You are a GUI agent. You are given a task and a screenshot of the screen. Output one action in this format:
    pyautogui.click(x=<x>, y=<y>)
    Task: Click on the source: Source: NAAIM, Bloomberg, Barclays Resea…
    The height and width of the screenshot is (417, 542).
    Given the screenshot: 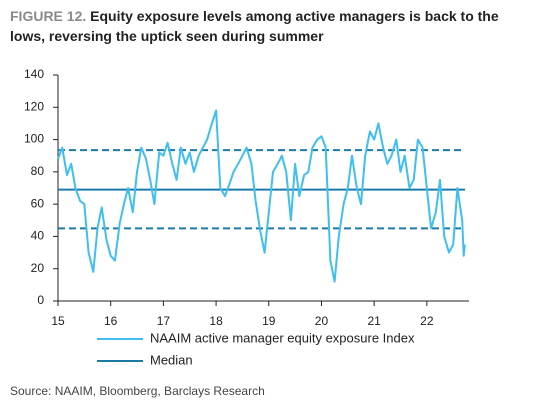 What is the action you would take?
    pyautogui.click(x=137, y=391)
    